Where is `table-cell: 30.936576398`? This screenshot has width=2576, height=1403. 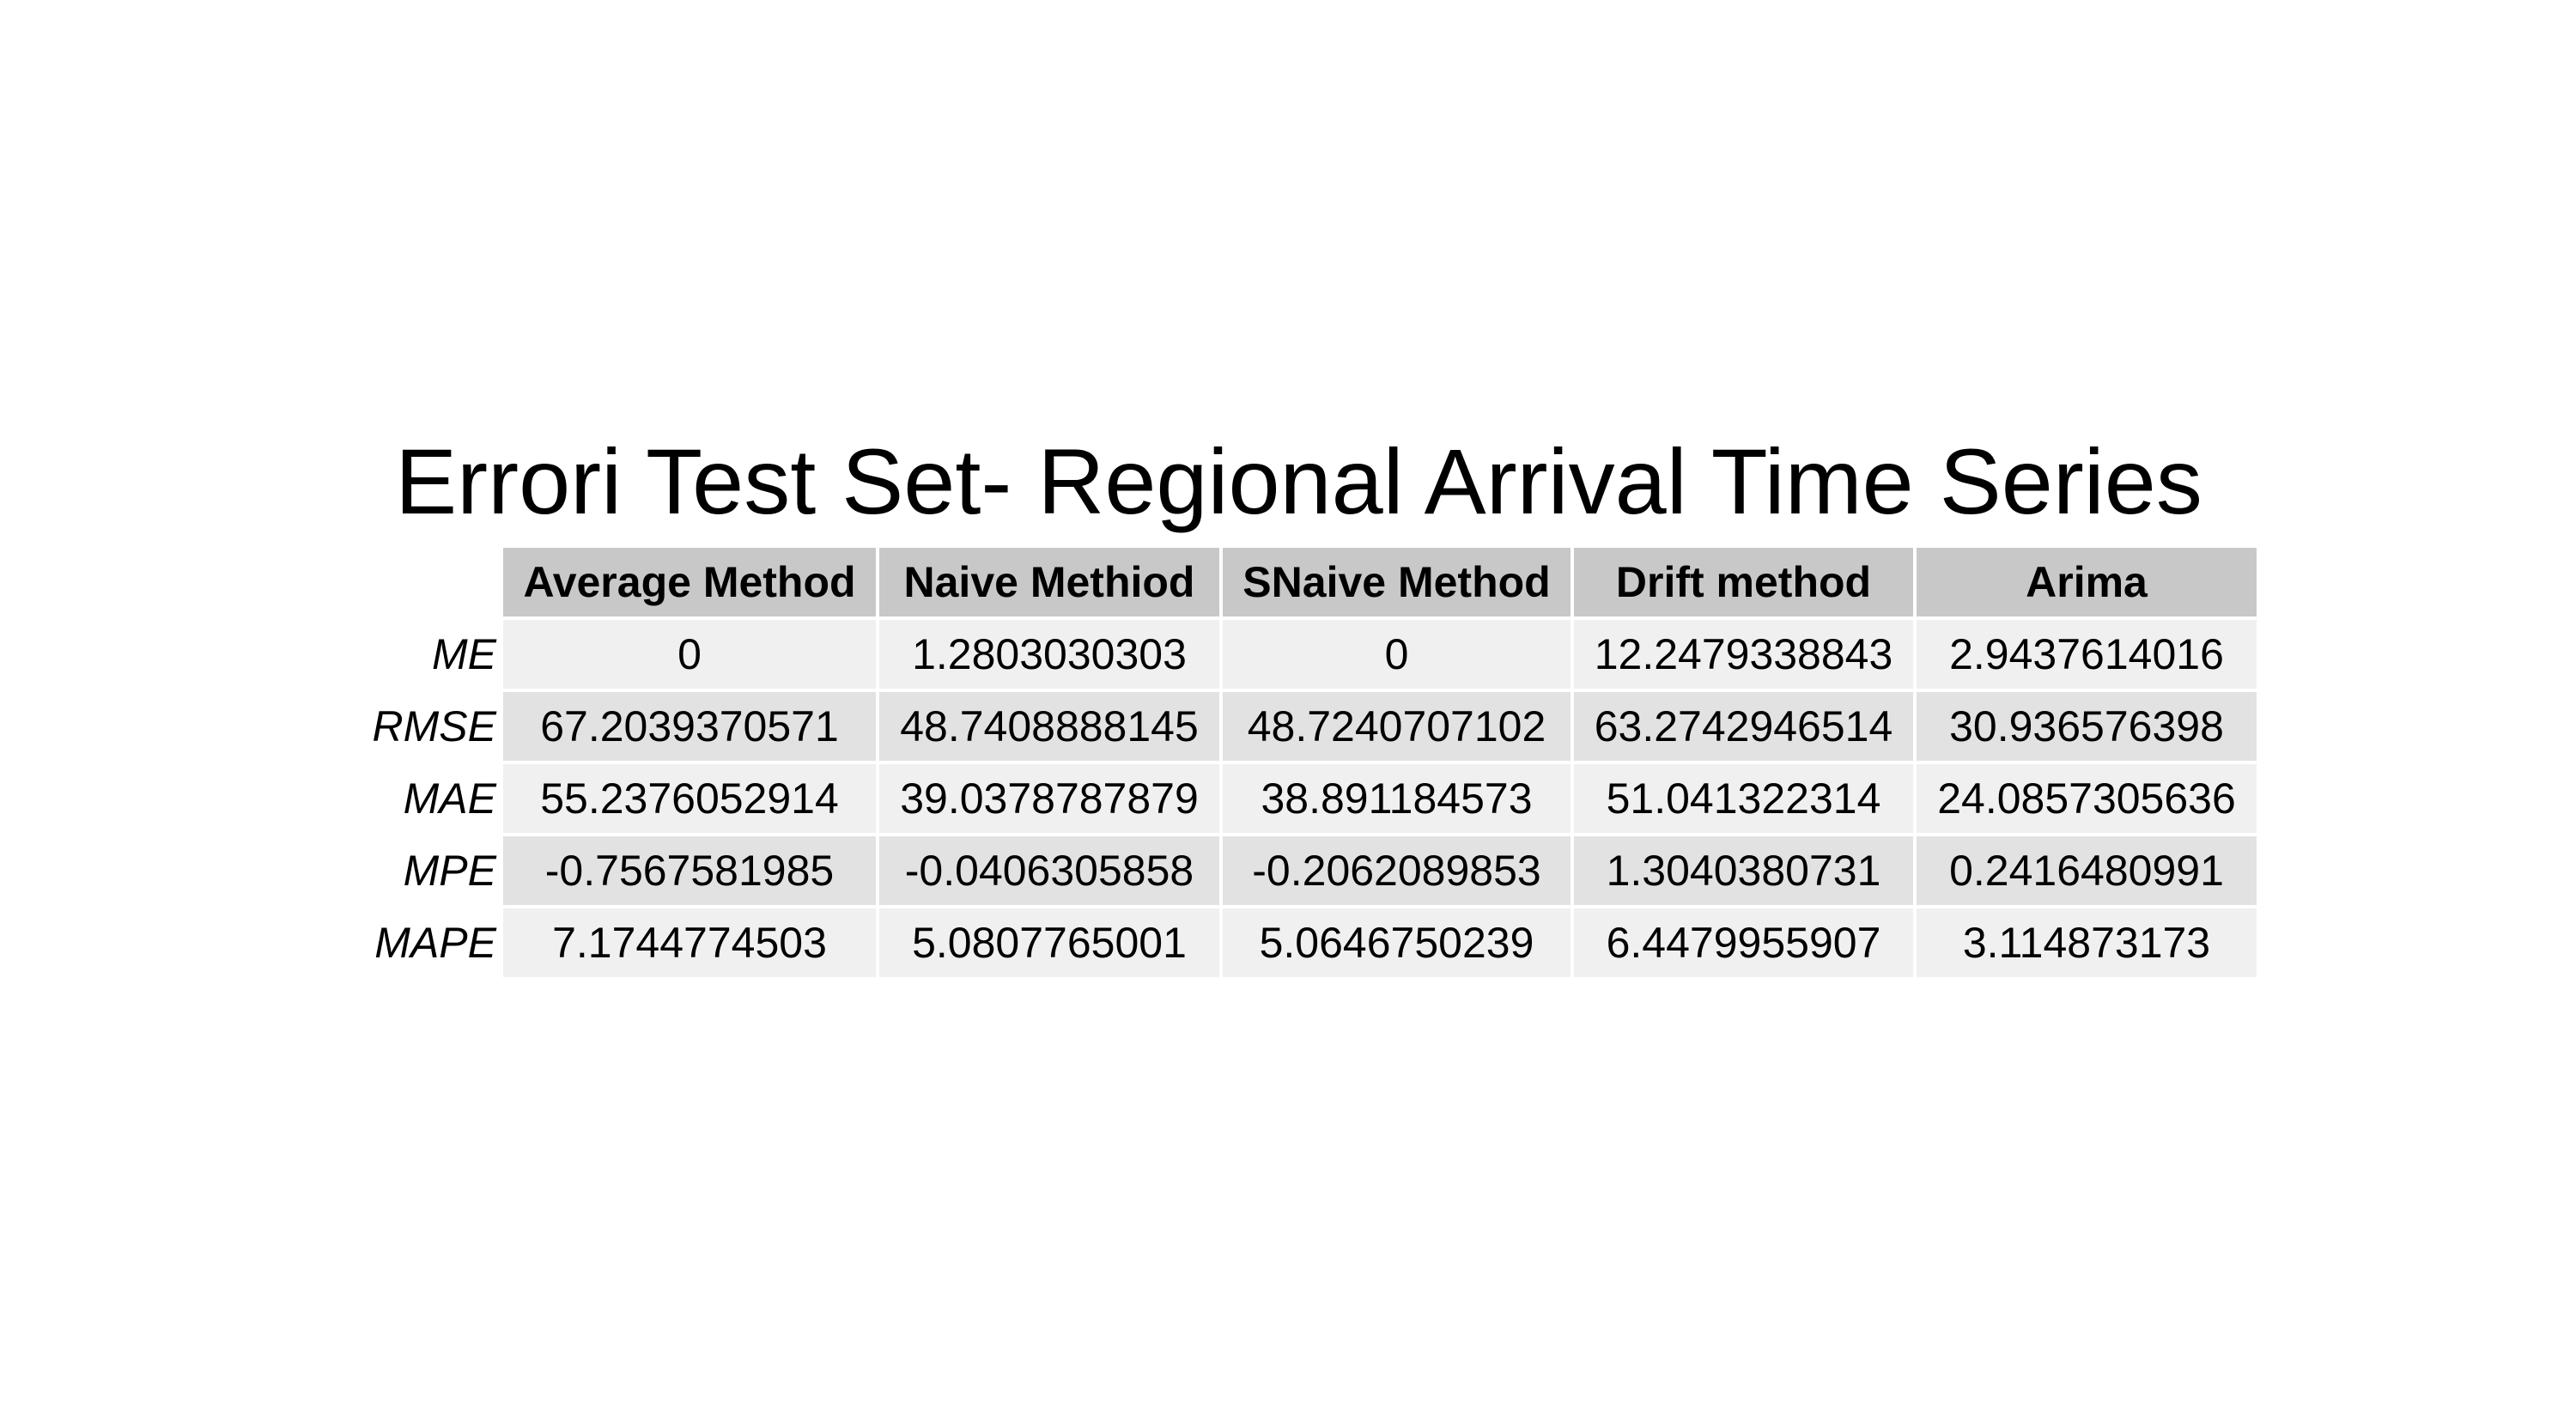 table-cell: 30.936576398 is located at coordinates (2087, 726).